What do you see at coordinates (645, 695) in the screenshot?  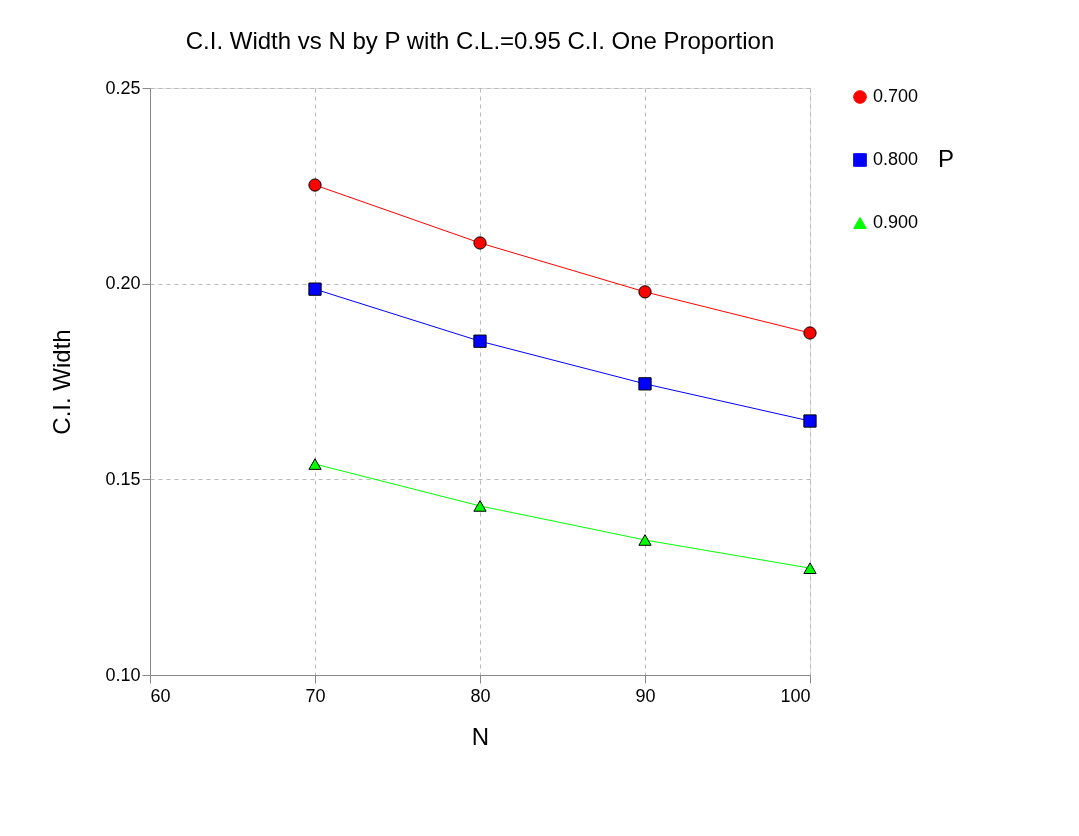 I see `x-tick-label: 90` at bounding box center [645, 695].